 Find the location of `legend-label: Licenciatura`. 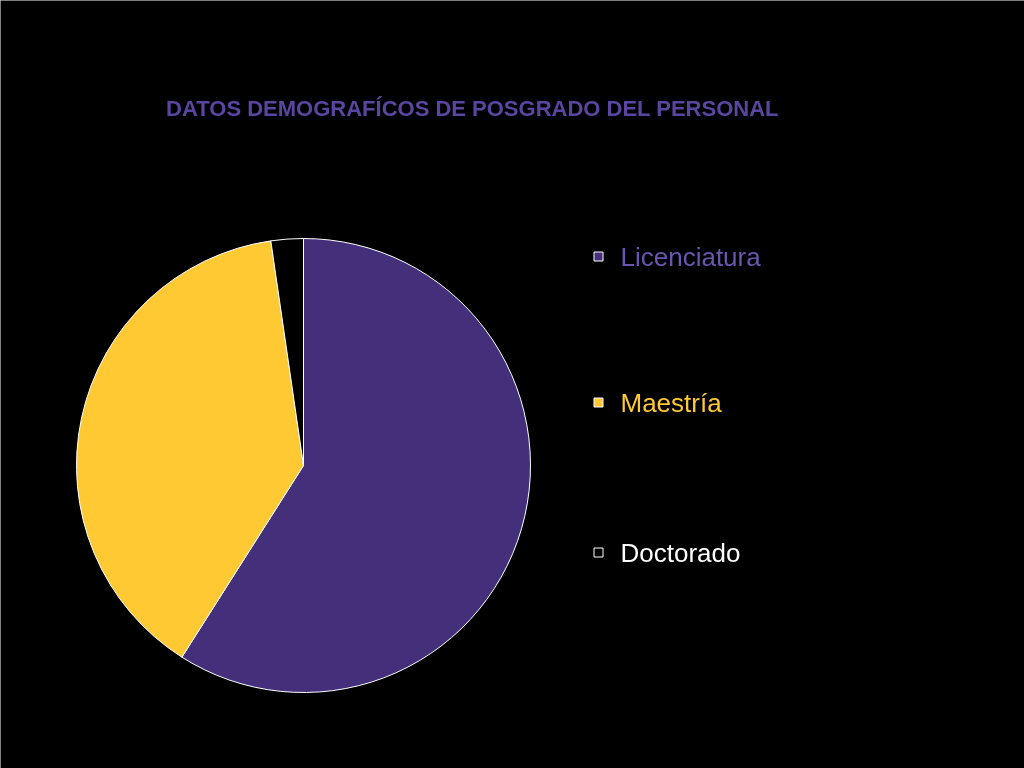

legend-label: Licenciatura is located at coordinates (691, 256).